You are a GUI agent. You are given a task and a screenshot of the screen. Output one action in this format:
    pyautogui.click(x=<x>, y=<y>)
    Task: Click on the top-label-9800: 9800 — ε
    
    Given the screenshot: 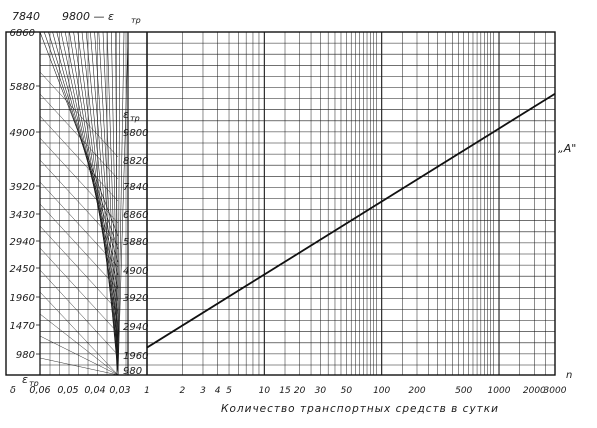 What is the action you would take?
    pyautogui.click(x=88, y=16)
    